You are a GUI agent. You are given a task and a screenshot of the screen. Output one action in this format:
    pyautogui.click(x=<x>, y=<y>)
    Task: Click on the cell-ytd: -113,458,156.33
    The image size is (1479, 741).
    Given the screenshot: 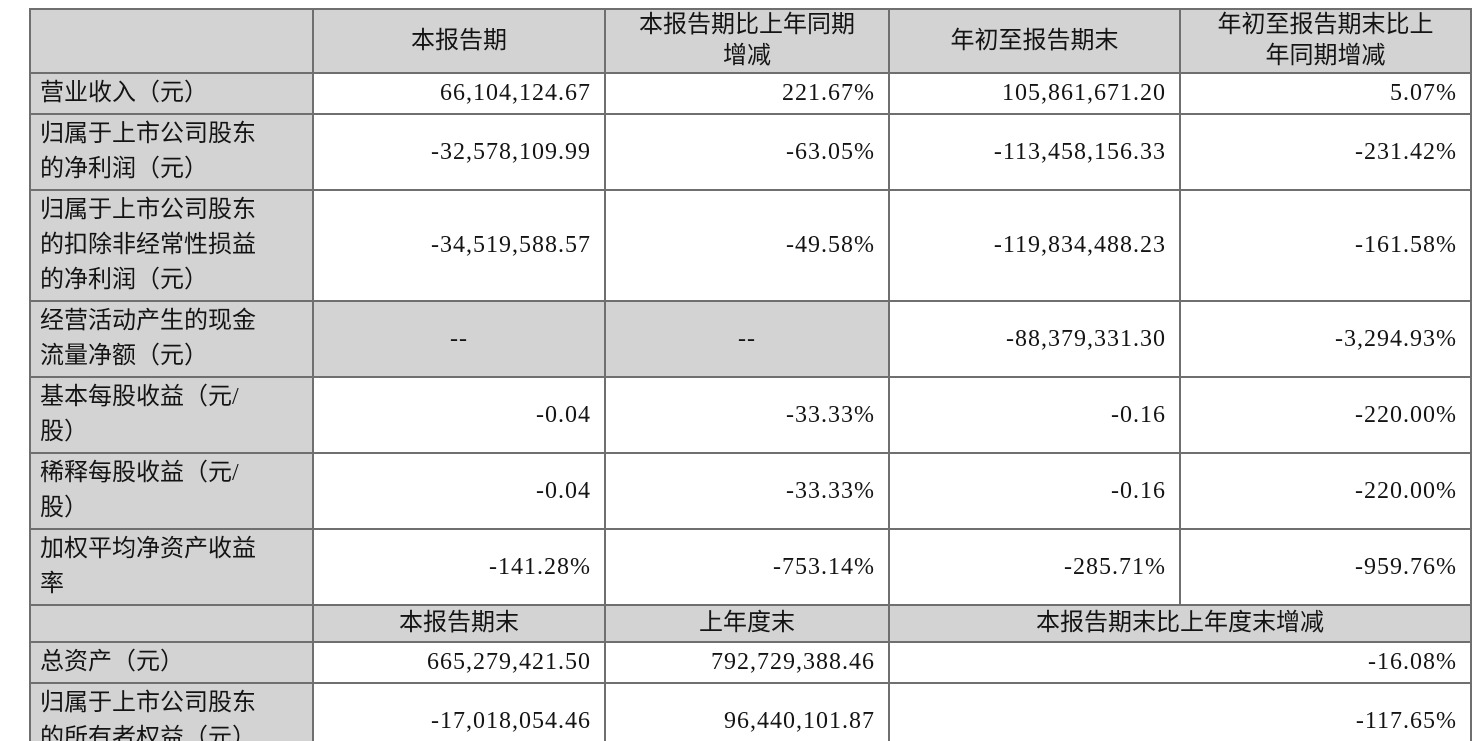 What is the action you would take?
    pyautogui.click(x=1034, y=152)
    